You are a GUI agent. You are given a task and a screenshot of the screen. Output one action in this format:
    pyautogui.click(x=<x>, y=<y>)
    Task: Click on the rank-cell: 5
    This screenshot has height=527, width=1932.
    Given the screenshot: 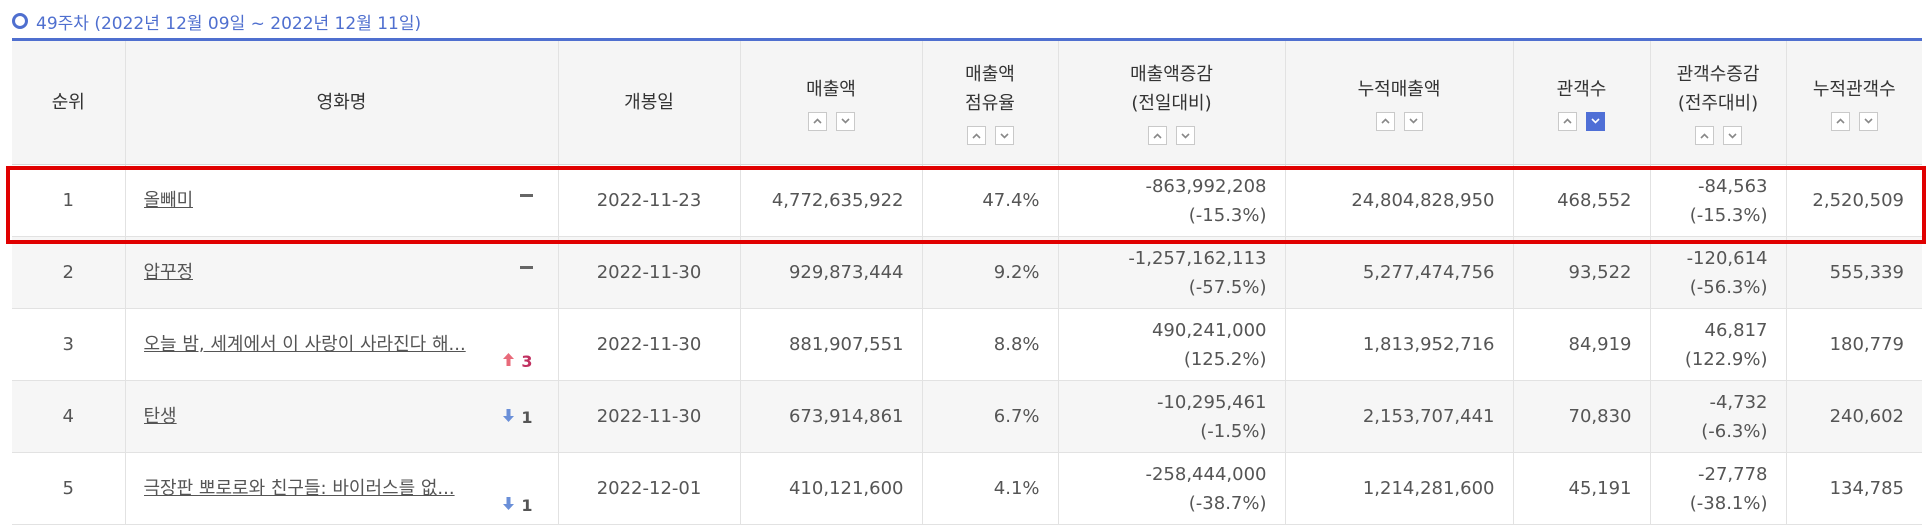 What is the action you would take?
    pyautogui.click(x=69, y=488)
    